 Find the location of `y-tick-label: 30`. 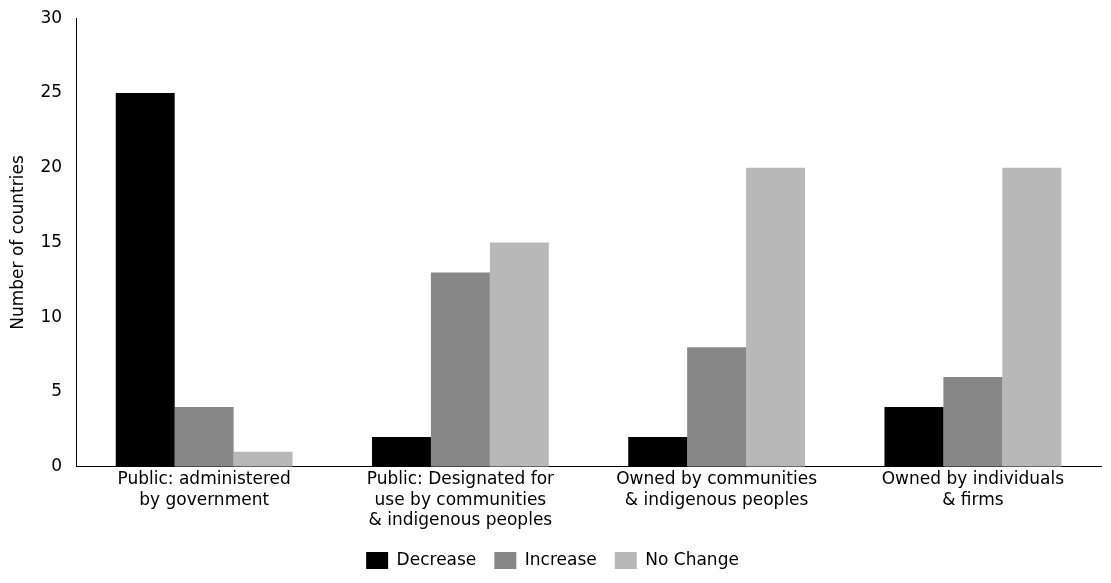

y-tick-label: 30 is located at coordinates (51, 16).